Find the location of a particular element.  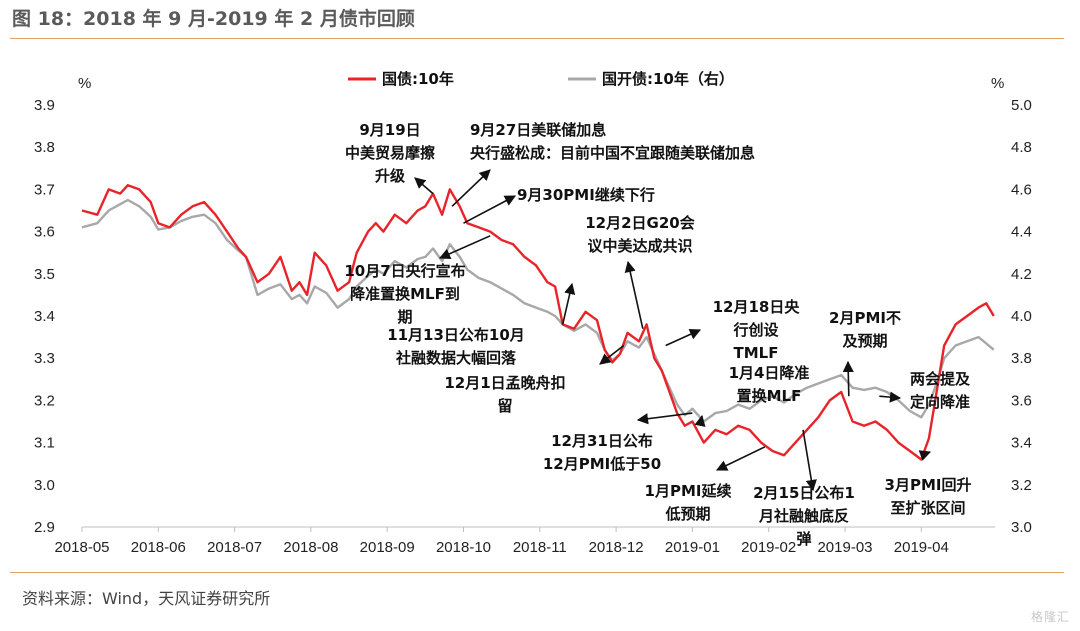

left-tick-label: 3.0 is located at coordinates (44, 485).